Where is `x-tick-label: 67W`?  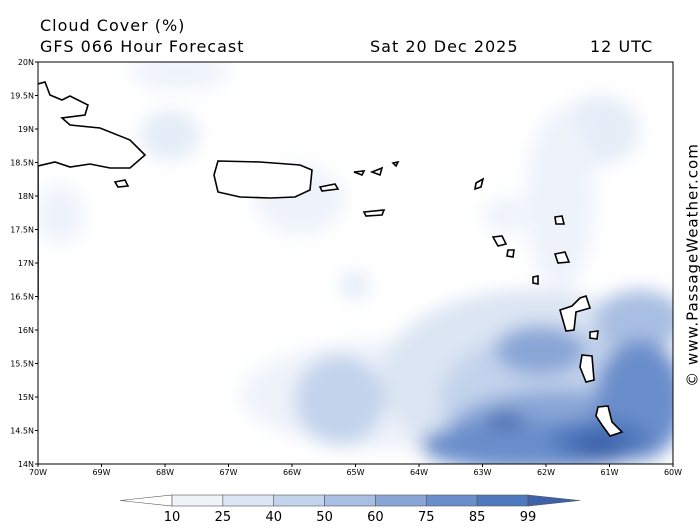 x-tick-label: 67W is located at coordinates (228, 472).